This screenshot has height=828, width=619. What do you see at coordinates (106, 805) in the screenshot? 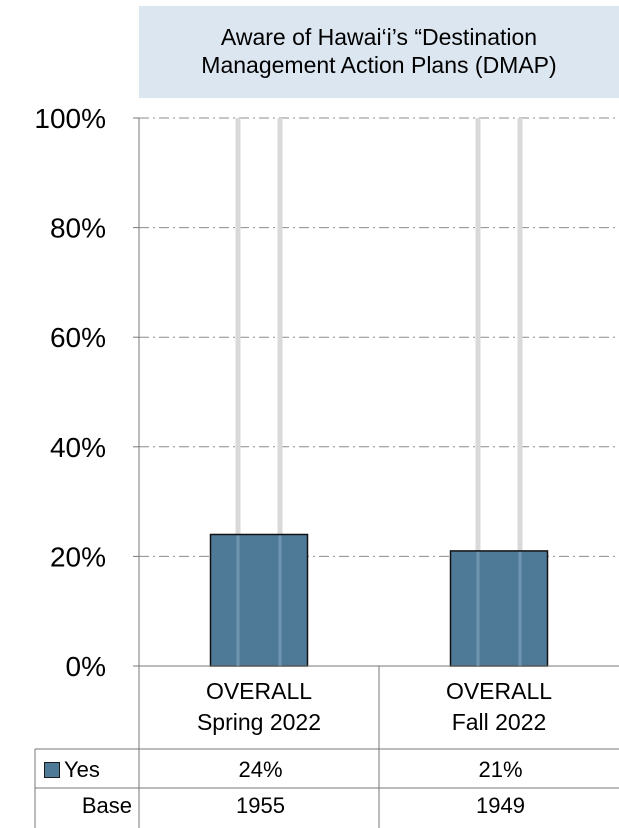
I see `table-row-base-label: Base` at bounding box center [106, 805].